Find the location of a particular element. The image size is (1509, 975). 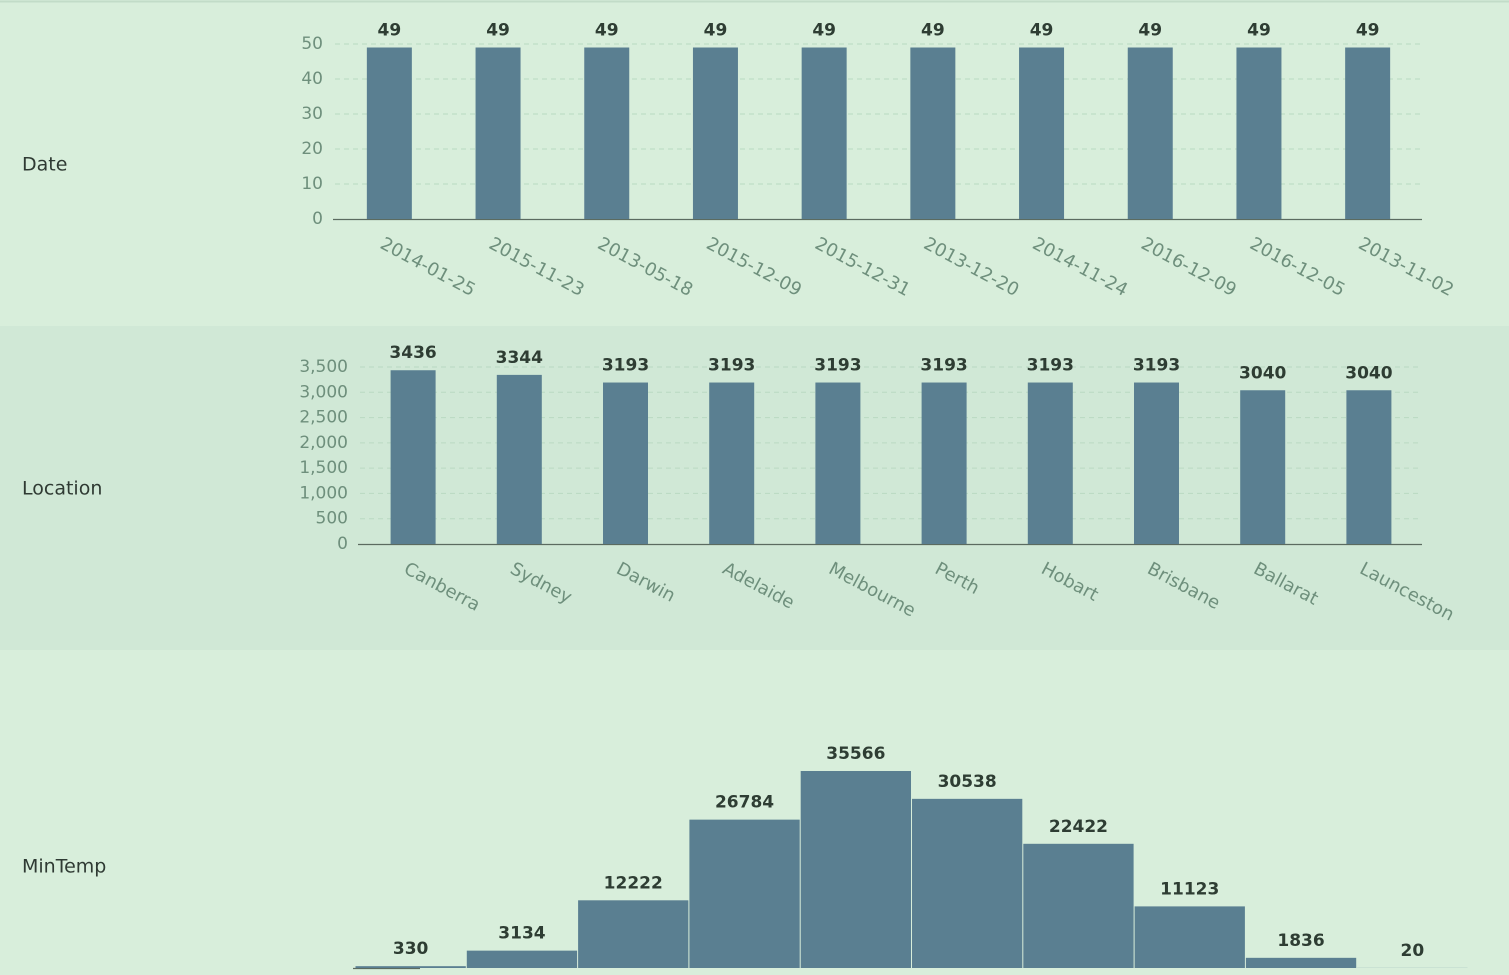

row-label: Location is located at coordinates (62, 489).